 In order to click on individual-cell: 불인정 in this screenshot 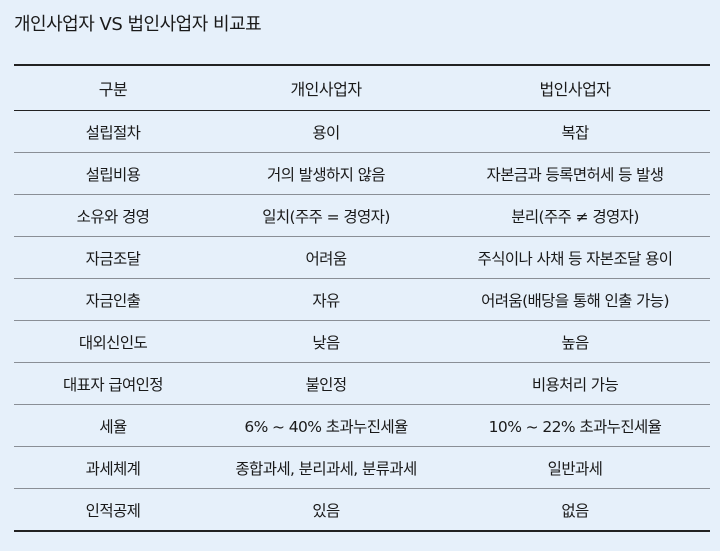, I will do `click(326, 384)`.